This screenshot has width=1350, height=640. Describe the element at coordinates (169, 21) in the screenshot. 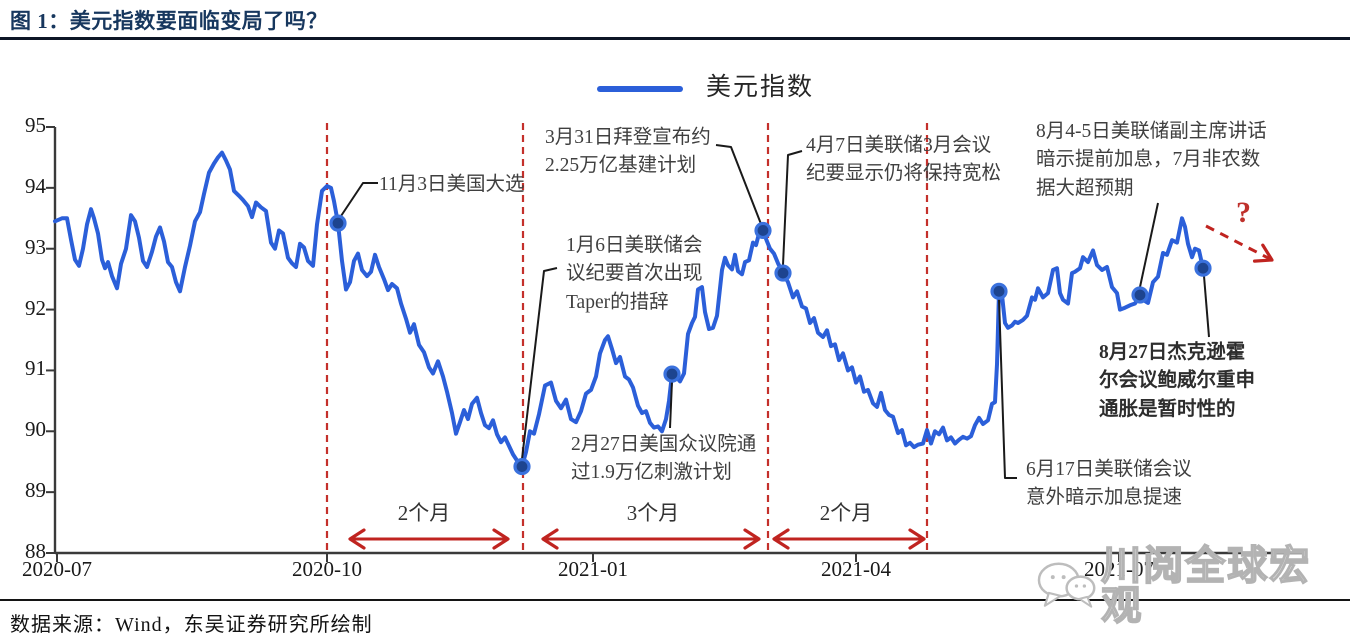

I see `figure-title: 图 1：美元指数要面临变局了吗？` at that location.